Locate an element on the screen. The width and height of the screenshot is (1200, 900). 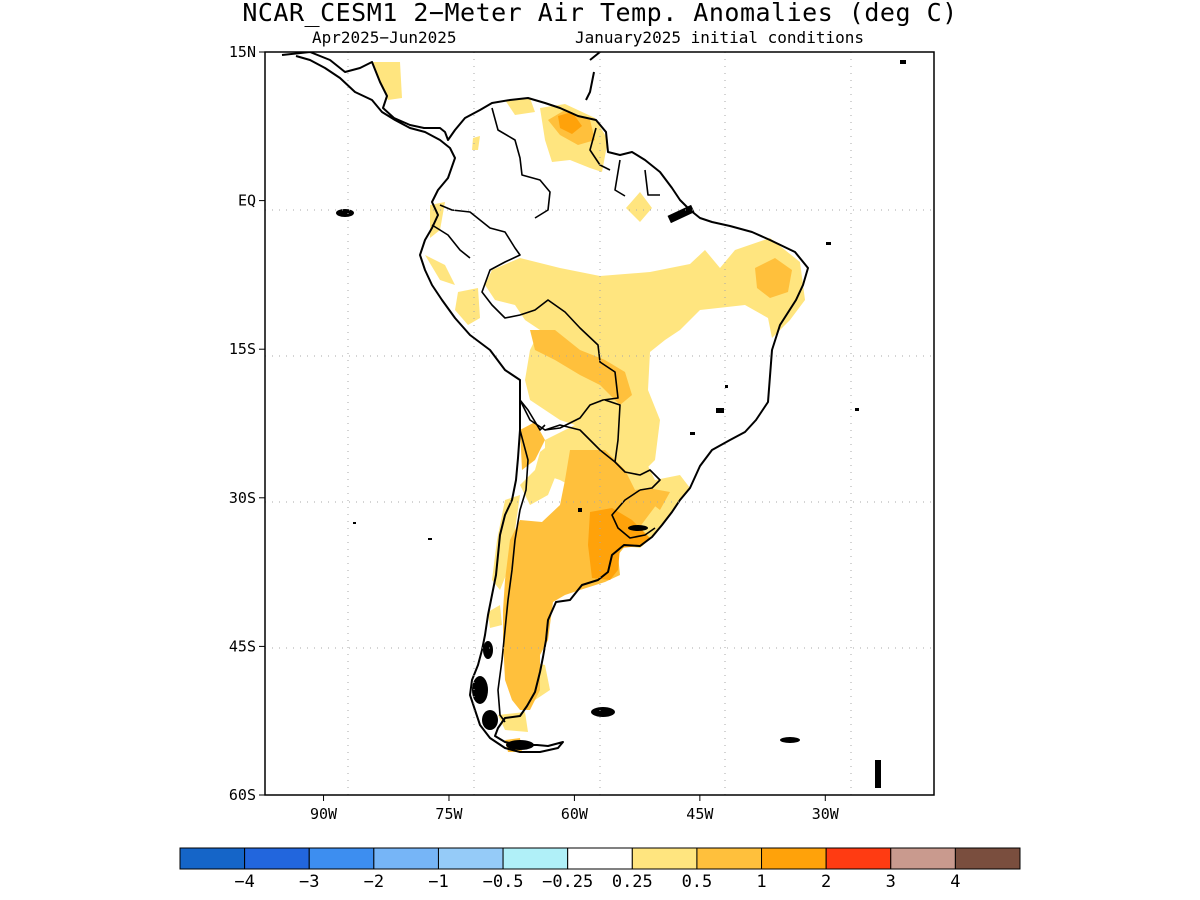
lat-tick-label: 15S is located at coordinates (242, 349).